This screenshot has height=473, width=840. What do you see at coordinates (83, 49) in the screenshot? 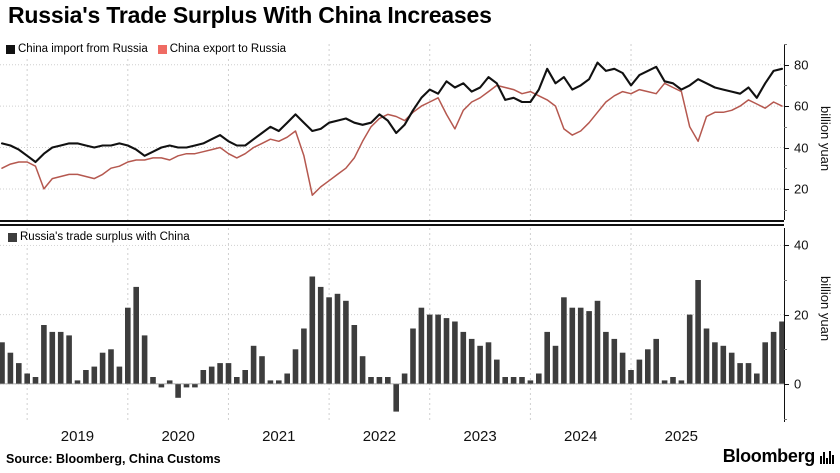
I see `legend-label: China import from Russia` at bounding box center [83, 49].